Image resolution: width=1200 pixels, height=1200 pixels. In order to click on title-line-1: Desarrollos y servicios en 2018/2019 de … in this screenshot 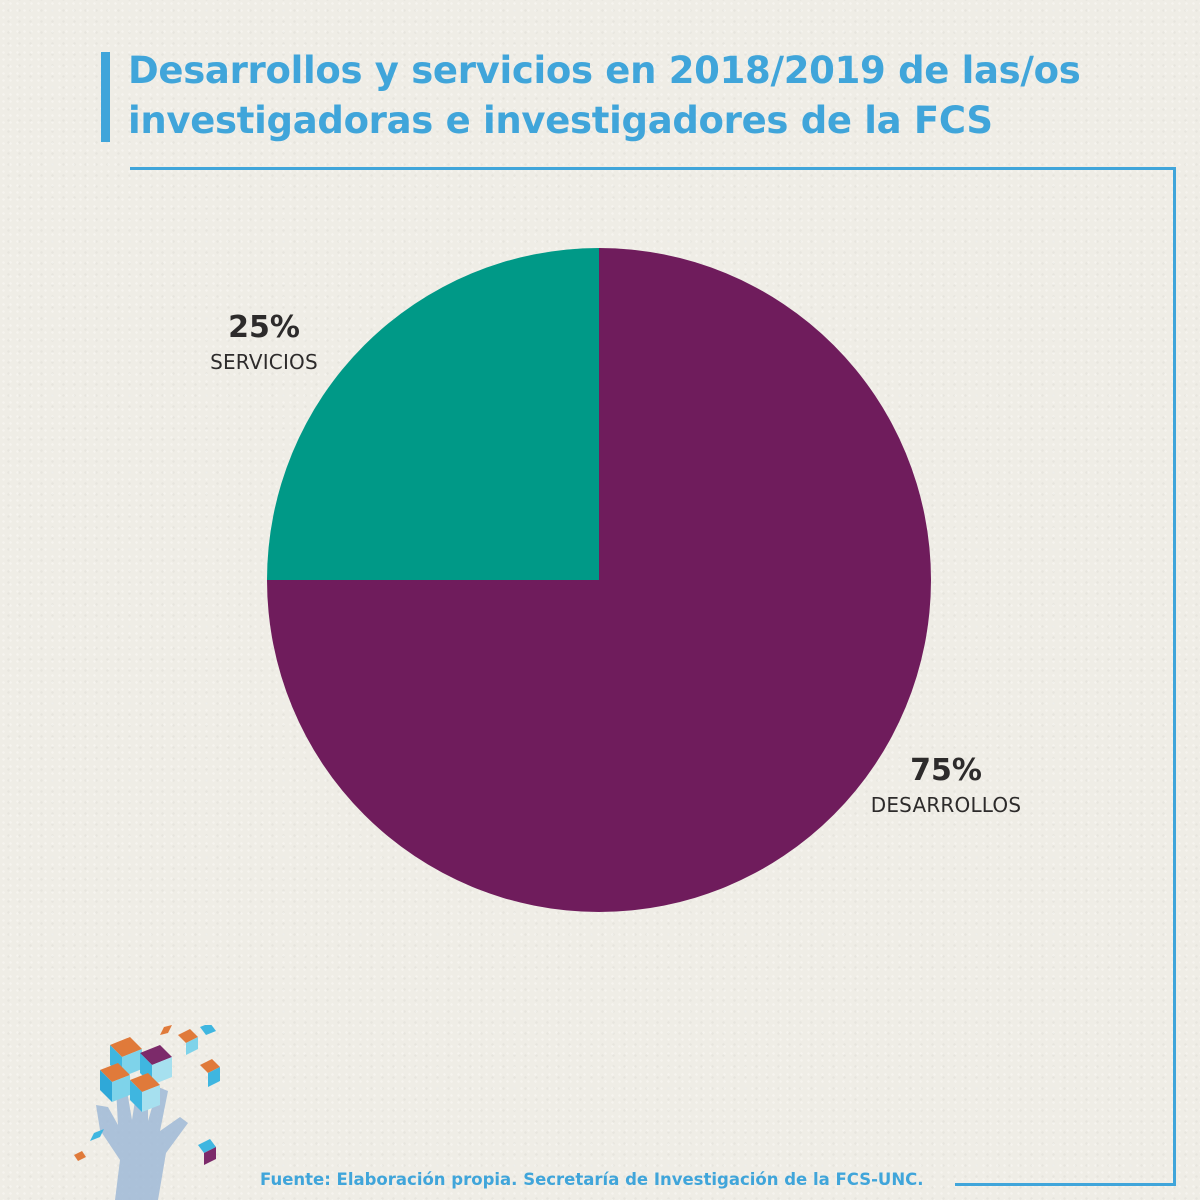, I will do `click(604, 70)`.